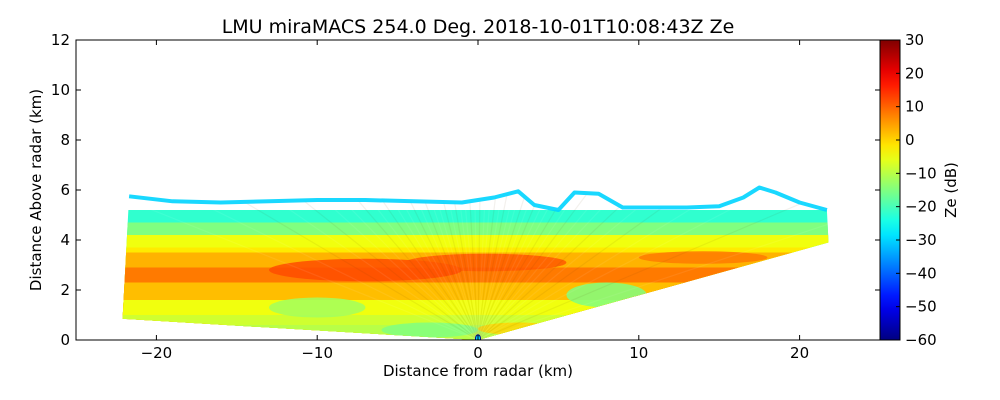  Describe the element at coordinates (921, 273) in the screenshot. I see `colorbar-tick-label: −40` at that location.